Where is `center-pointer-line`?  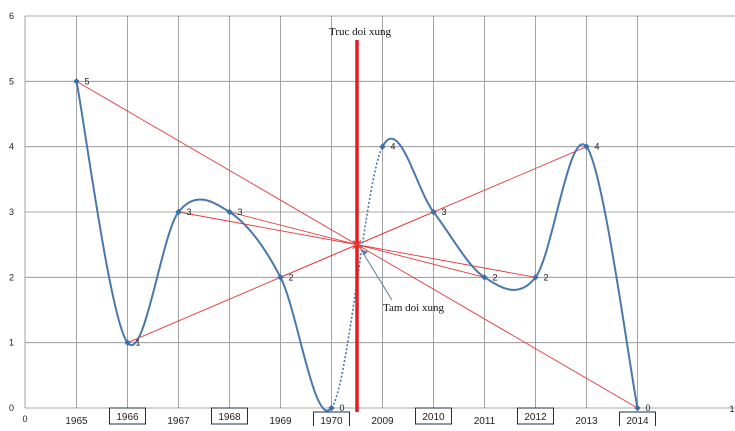
center-pointer-line is located at coordinates (376, 275).